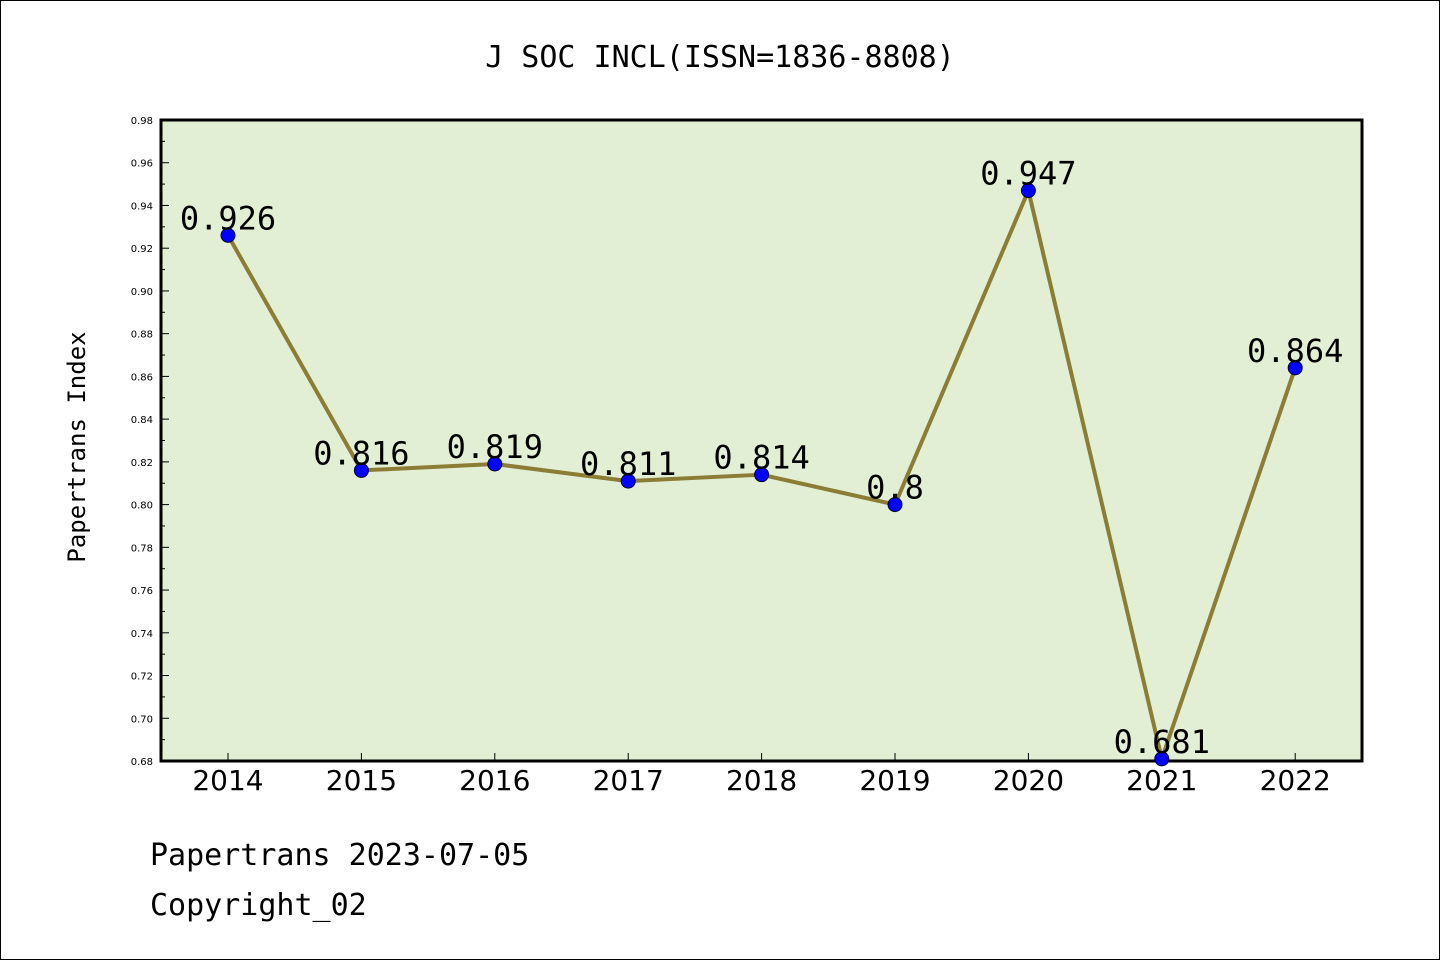  I want to click on y-tick-label: 0.90, so click(142, 292).